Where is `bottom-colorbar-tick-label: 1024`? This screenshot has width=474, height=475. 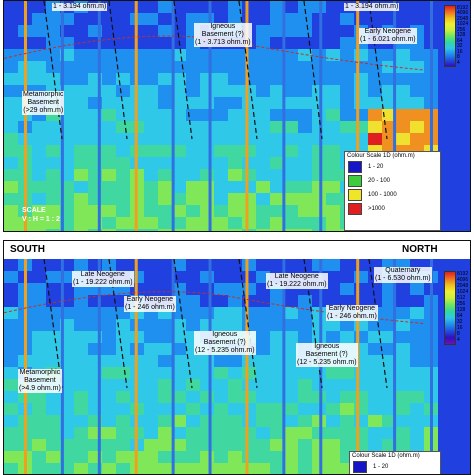 bottom-colorbar-tick-label: 1024 is located at coordinates (463, 292).